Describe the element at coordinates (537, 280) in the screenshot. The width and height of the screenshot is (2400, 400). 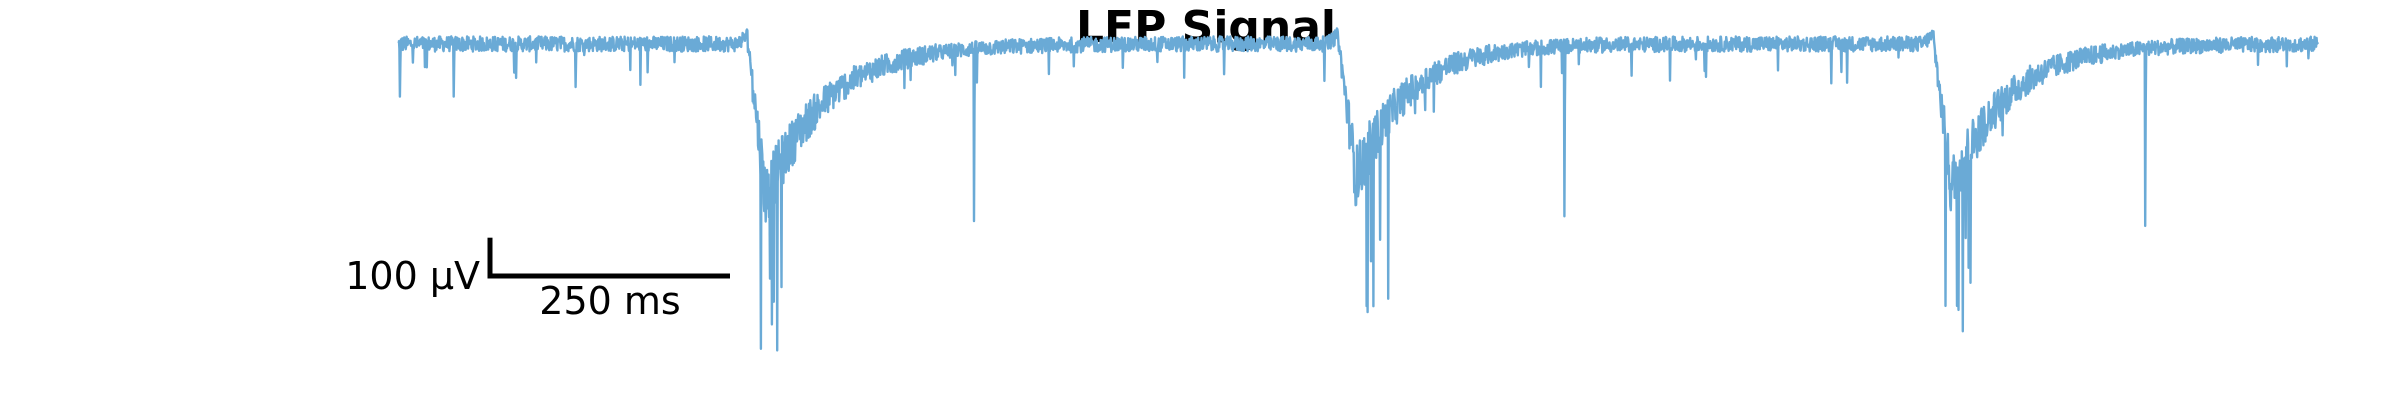
I see `scale-bar: 100 μV 250 ms` at that location.